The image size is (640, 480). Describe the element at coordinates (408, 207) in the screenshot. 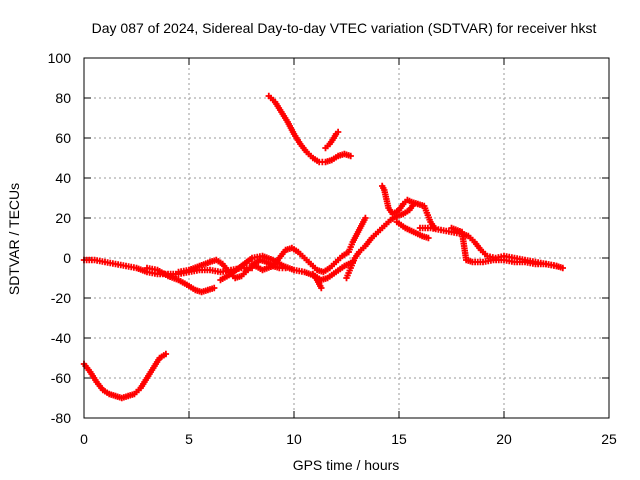

I see `series-arc-peak-cluster` at that location.